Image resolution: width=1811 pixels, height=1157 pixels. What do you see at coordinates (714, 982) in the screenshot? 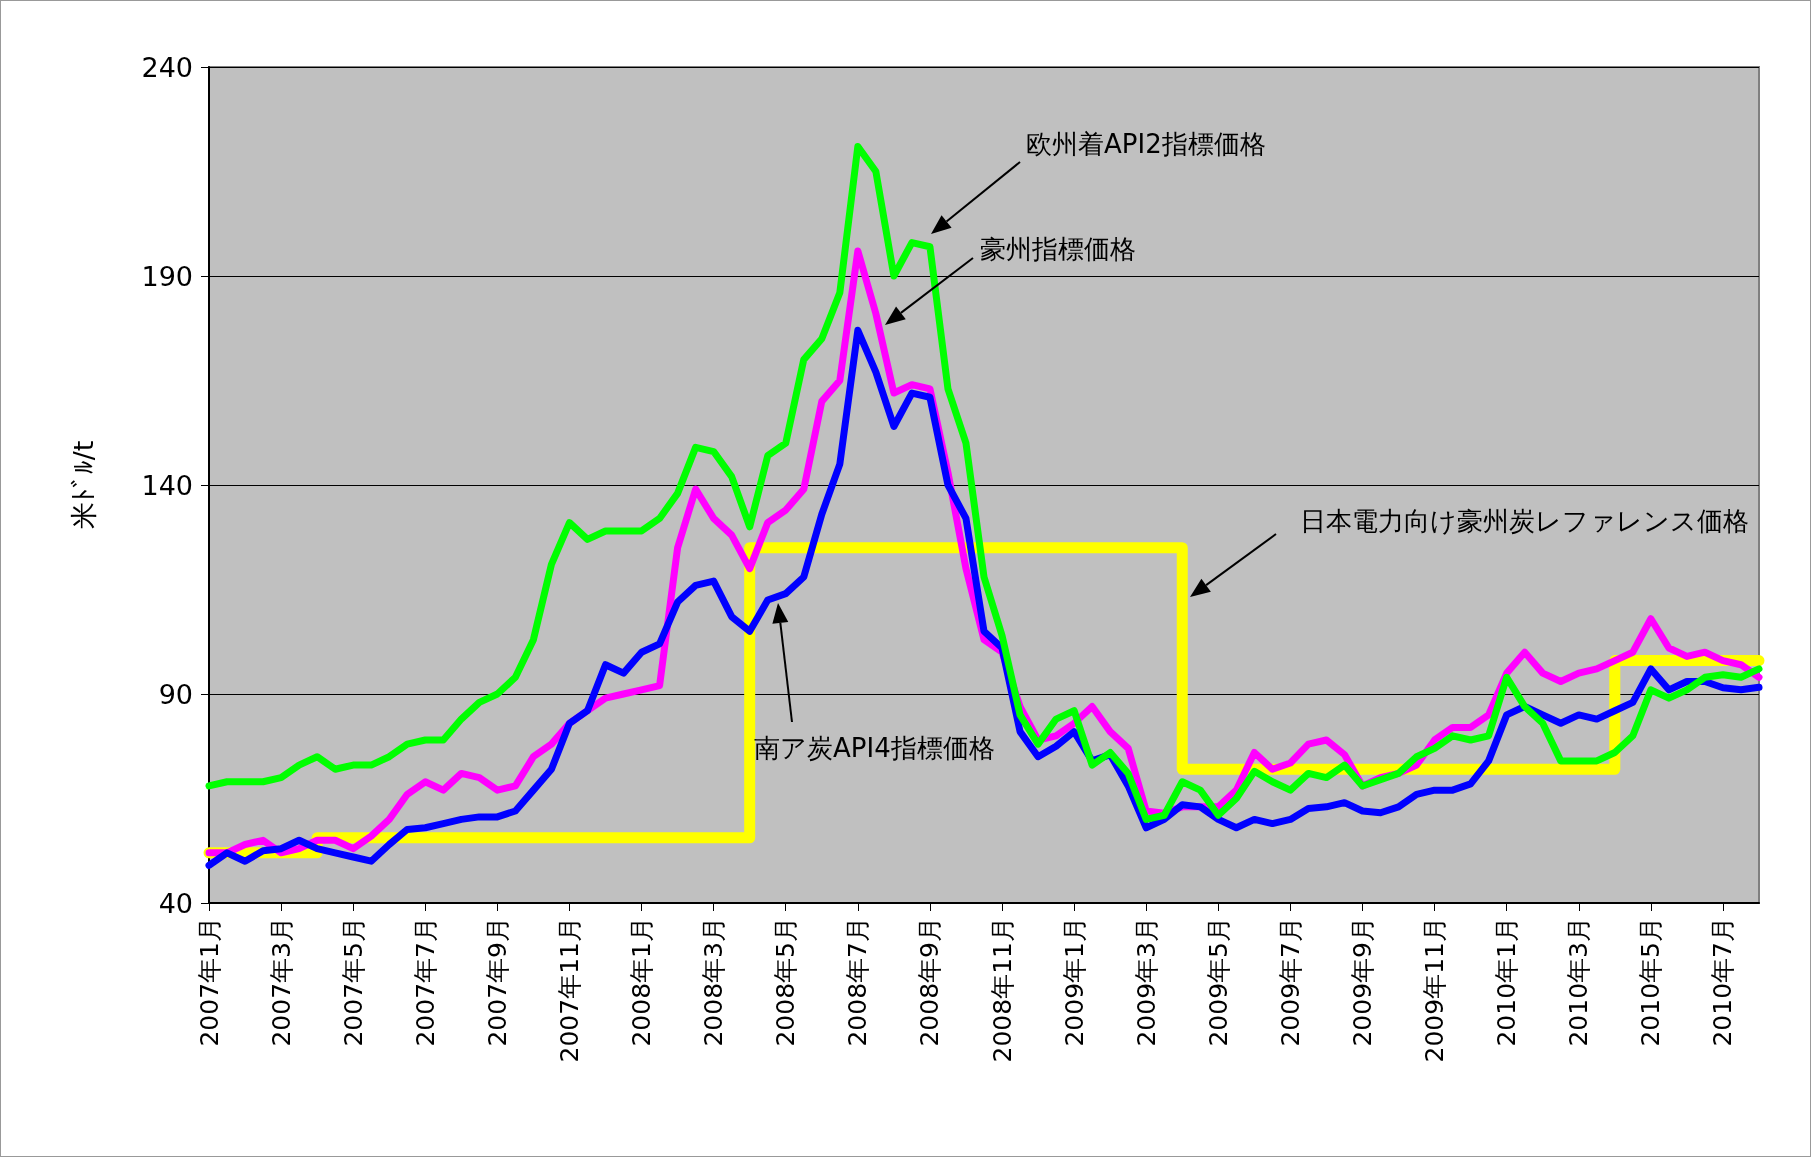
I see `x-tick-label: 2008年3月` at bounding box center [714, 982].